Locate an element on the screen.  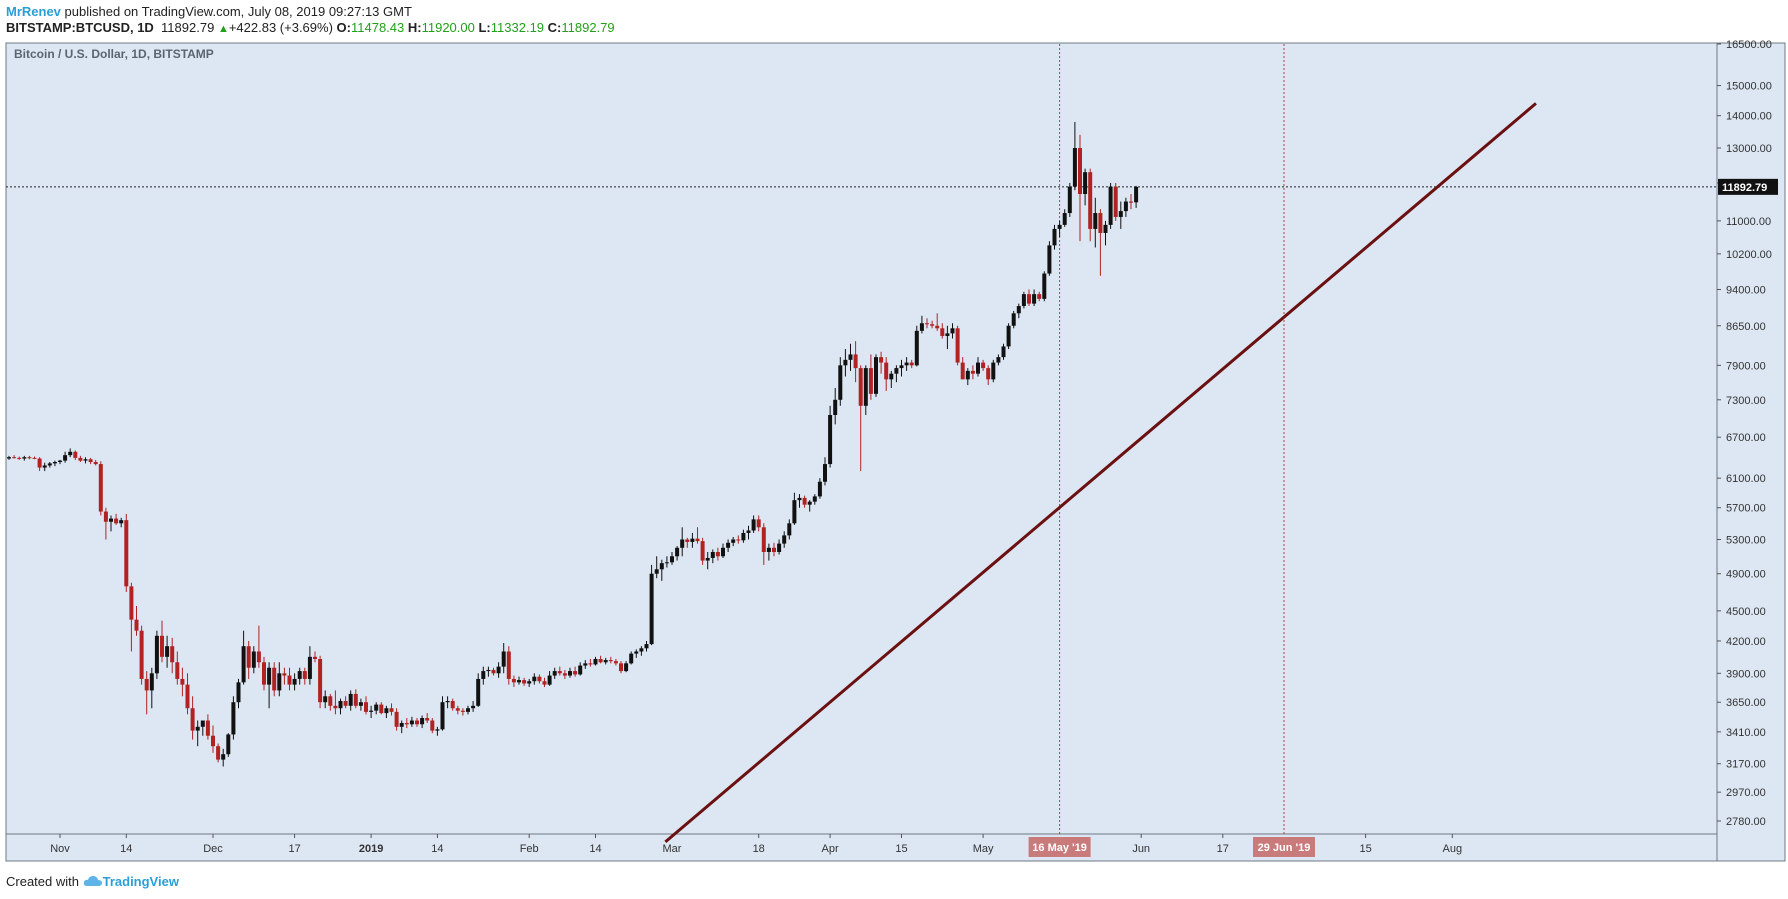
last-price-badge-label: 11892.79 is located at coordinates (1744, 188).